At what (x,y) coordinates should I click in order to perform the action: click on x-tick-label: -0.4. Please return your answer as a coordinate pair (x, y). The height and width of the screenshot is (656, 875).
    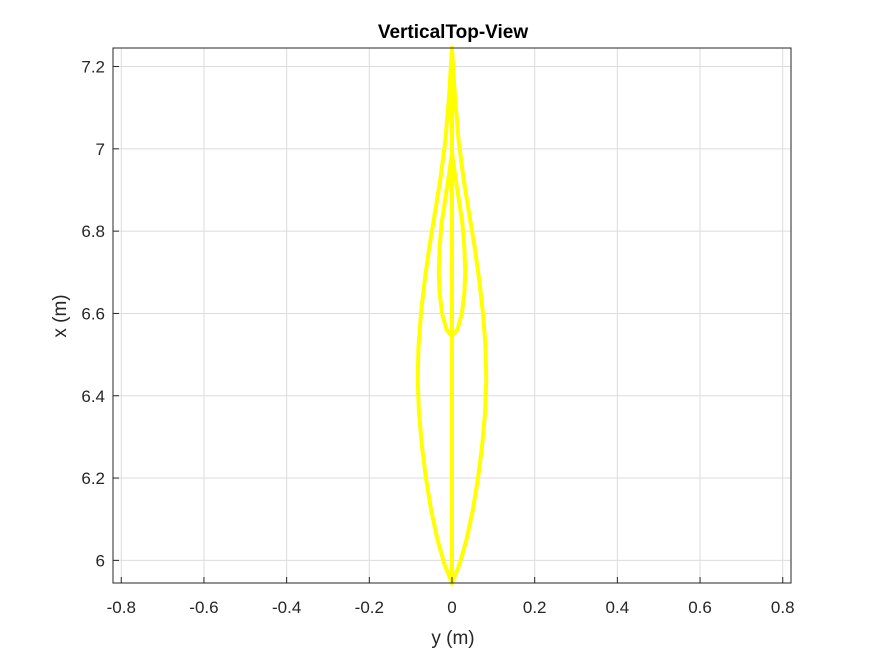
    Looking at the image, I should click on (286, 607).